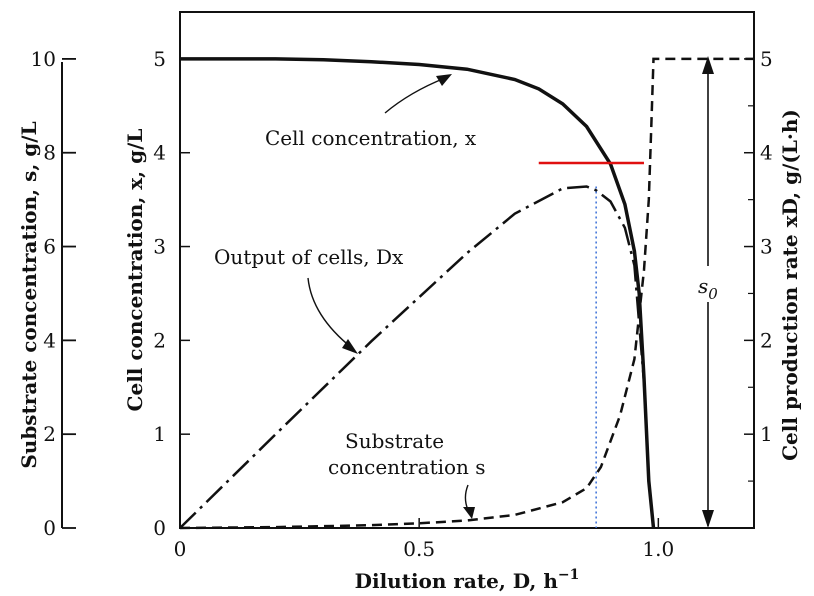 This screenshot has height=596, width=814. I want to click on right-tick-label: 3, so click(766, 247).